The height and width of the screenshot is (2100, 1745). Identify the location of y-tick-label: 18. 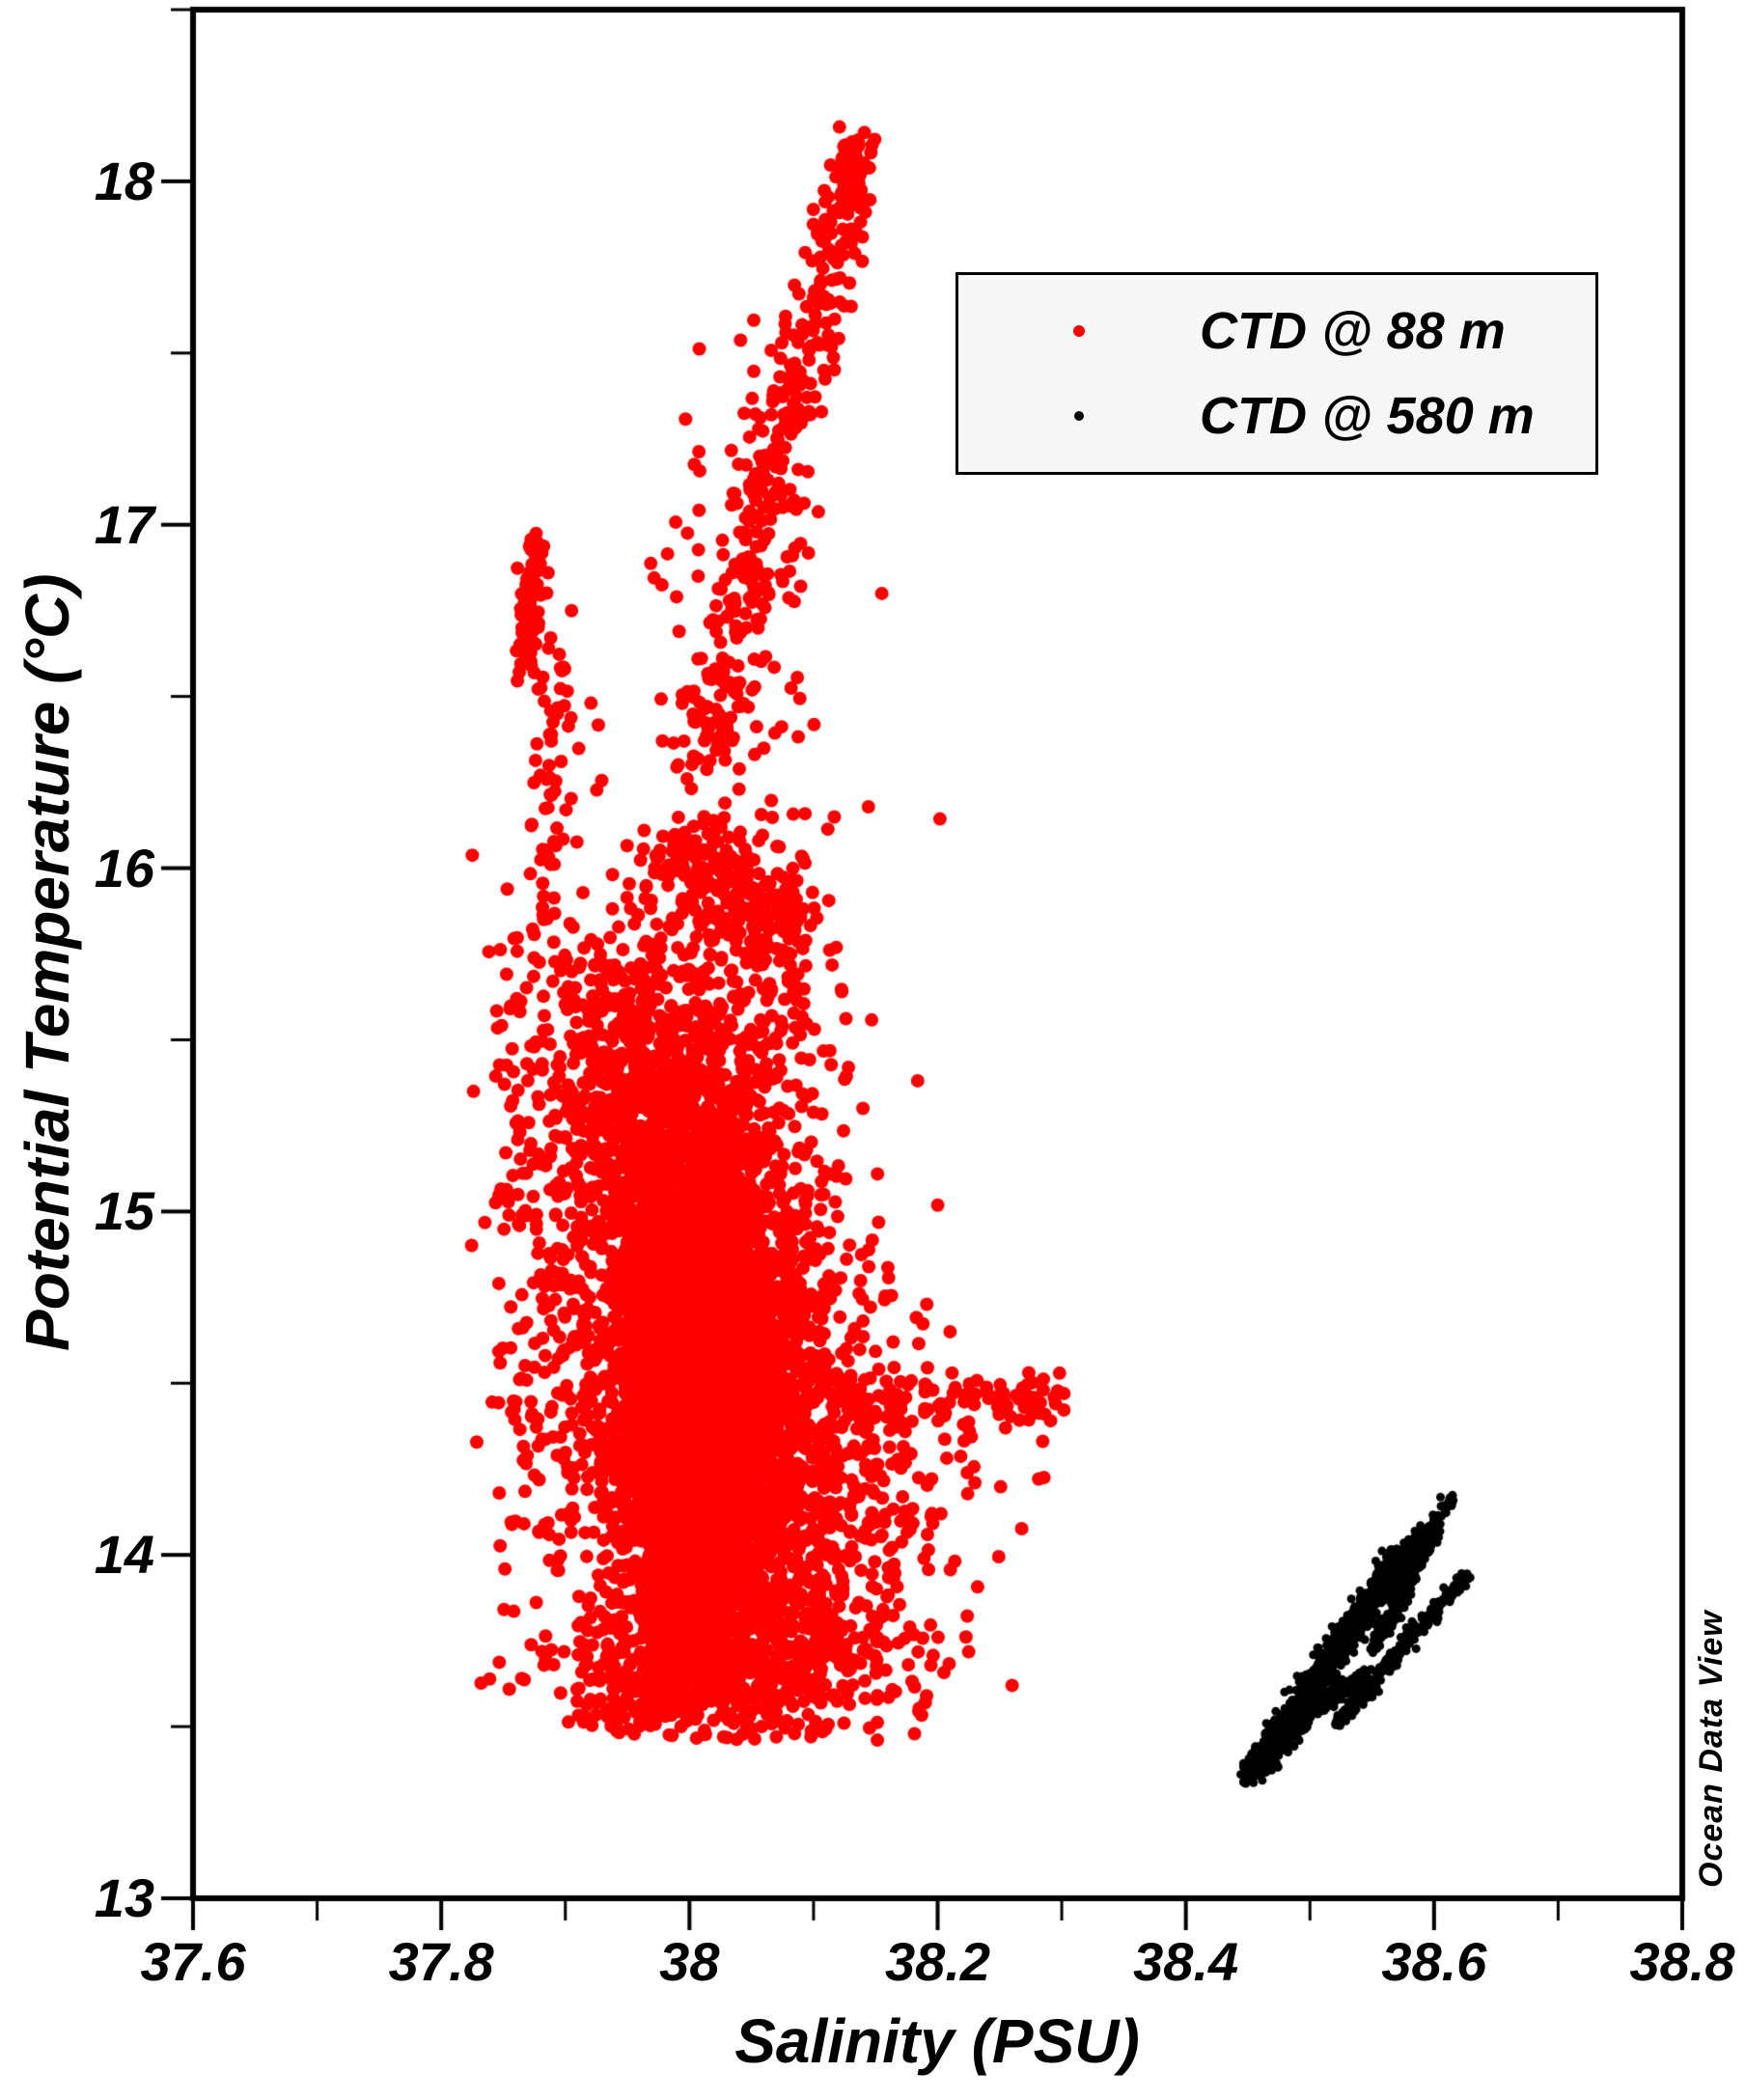
(124, 180).